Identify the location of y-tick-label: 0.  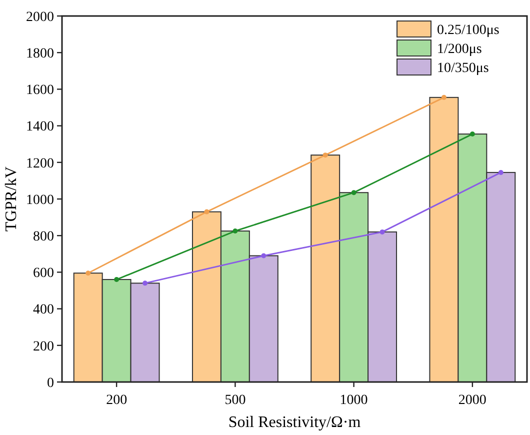
(50, 383).